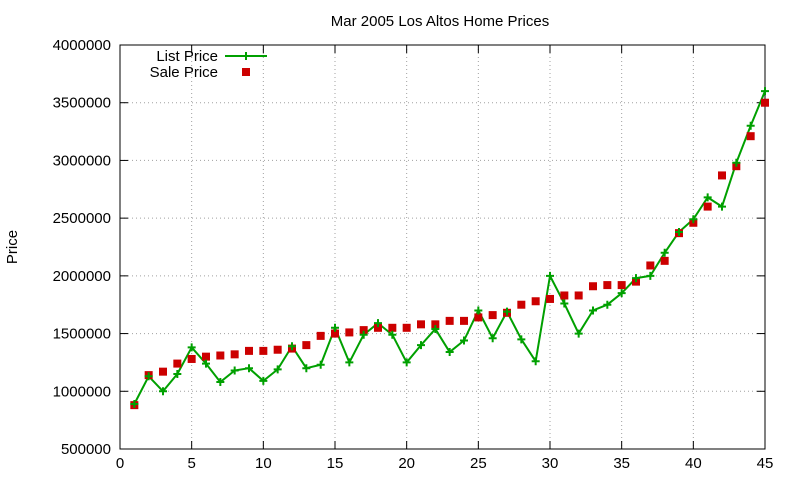 The height and width of the screenshot is (480, 800). I want to click on chart-title: Mar 2005 Los Altos Home Prices, so click(440, 21).